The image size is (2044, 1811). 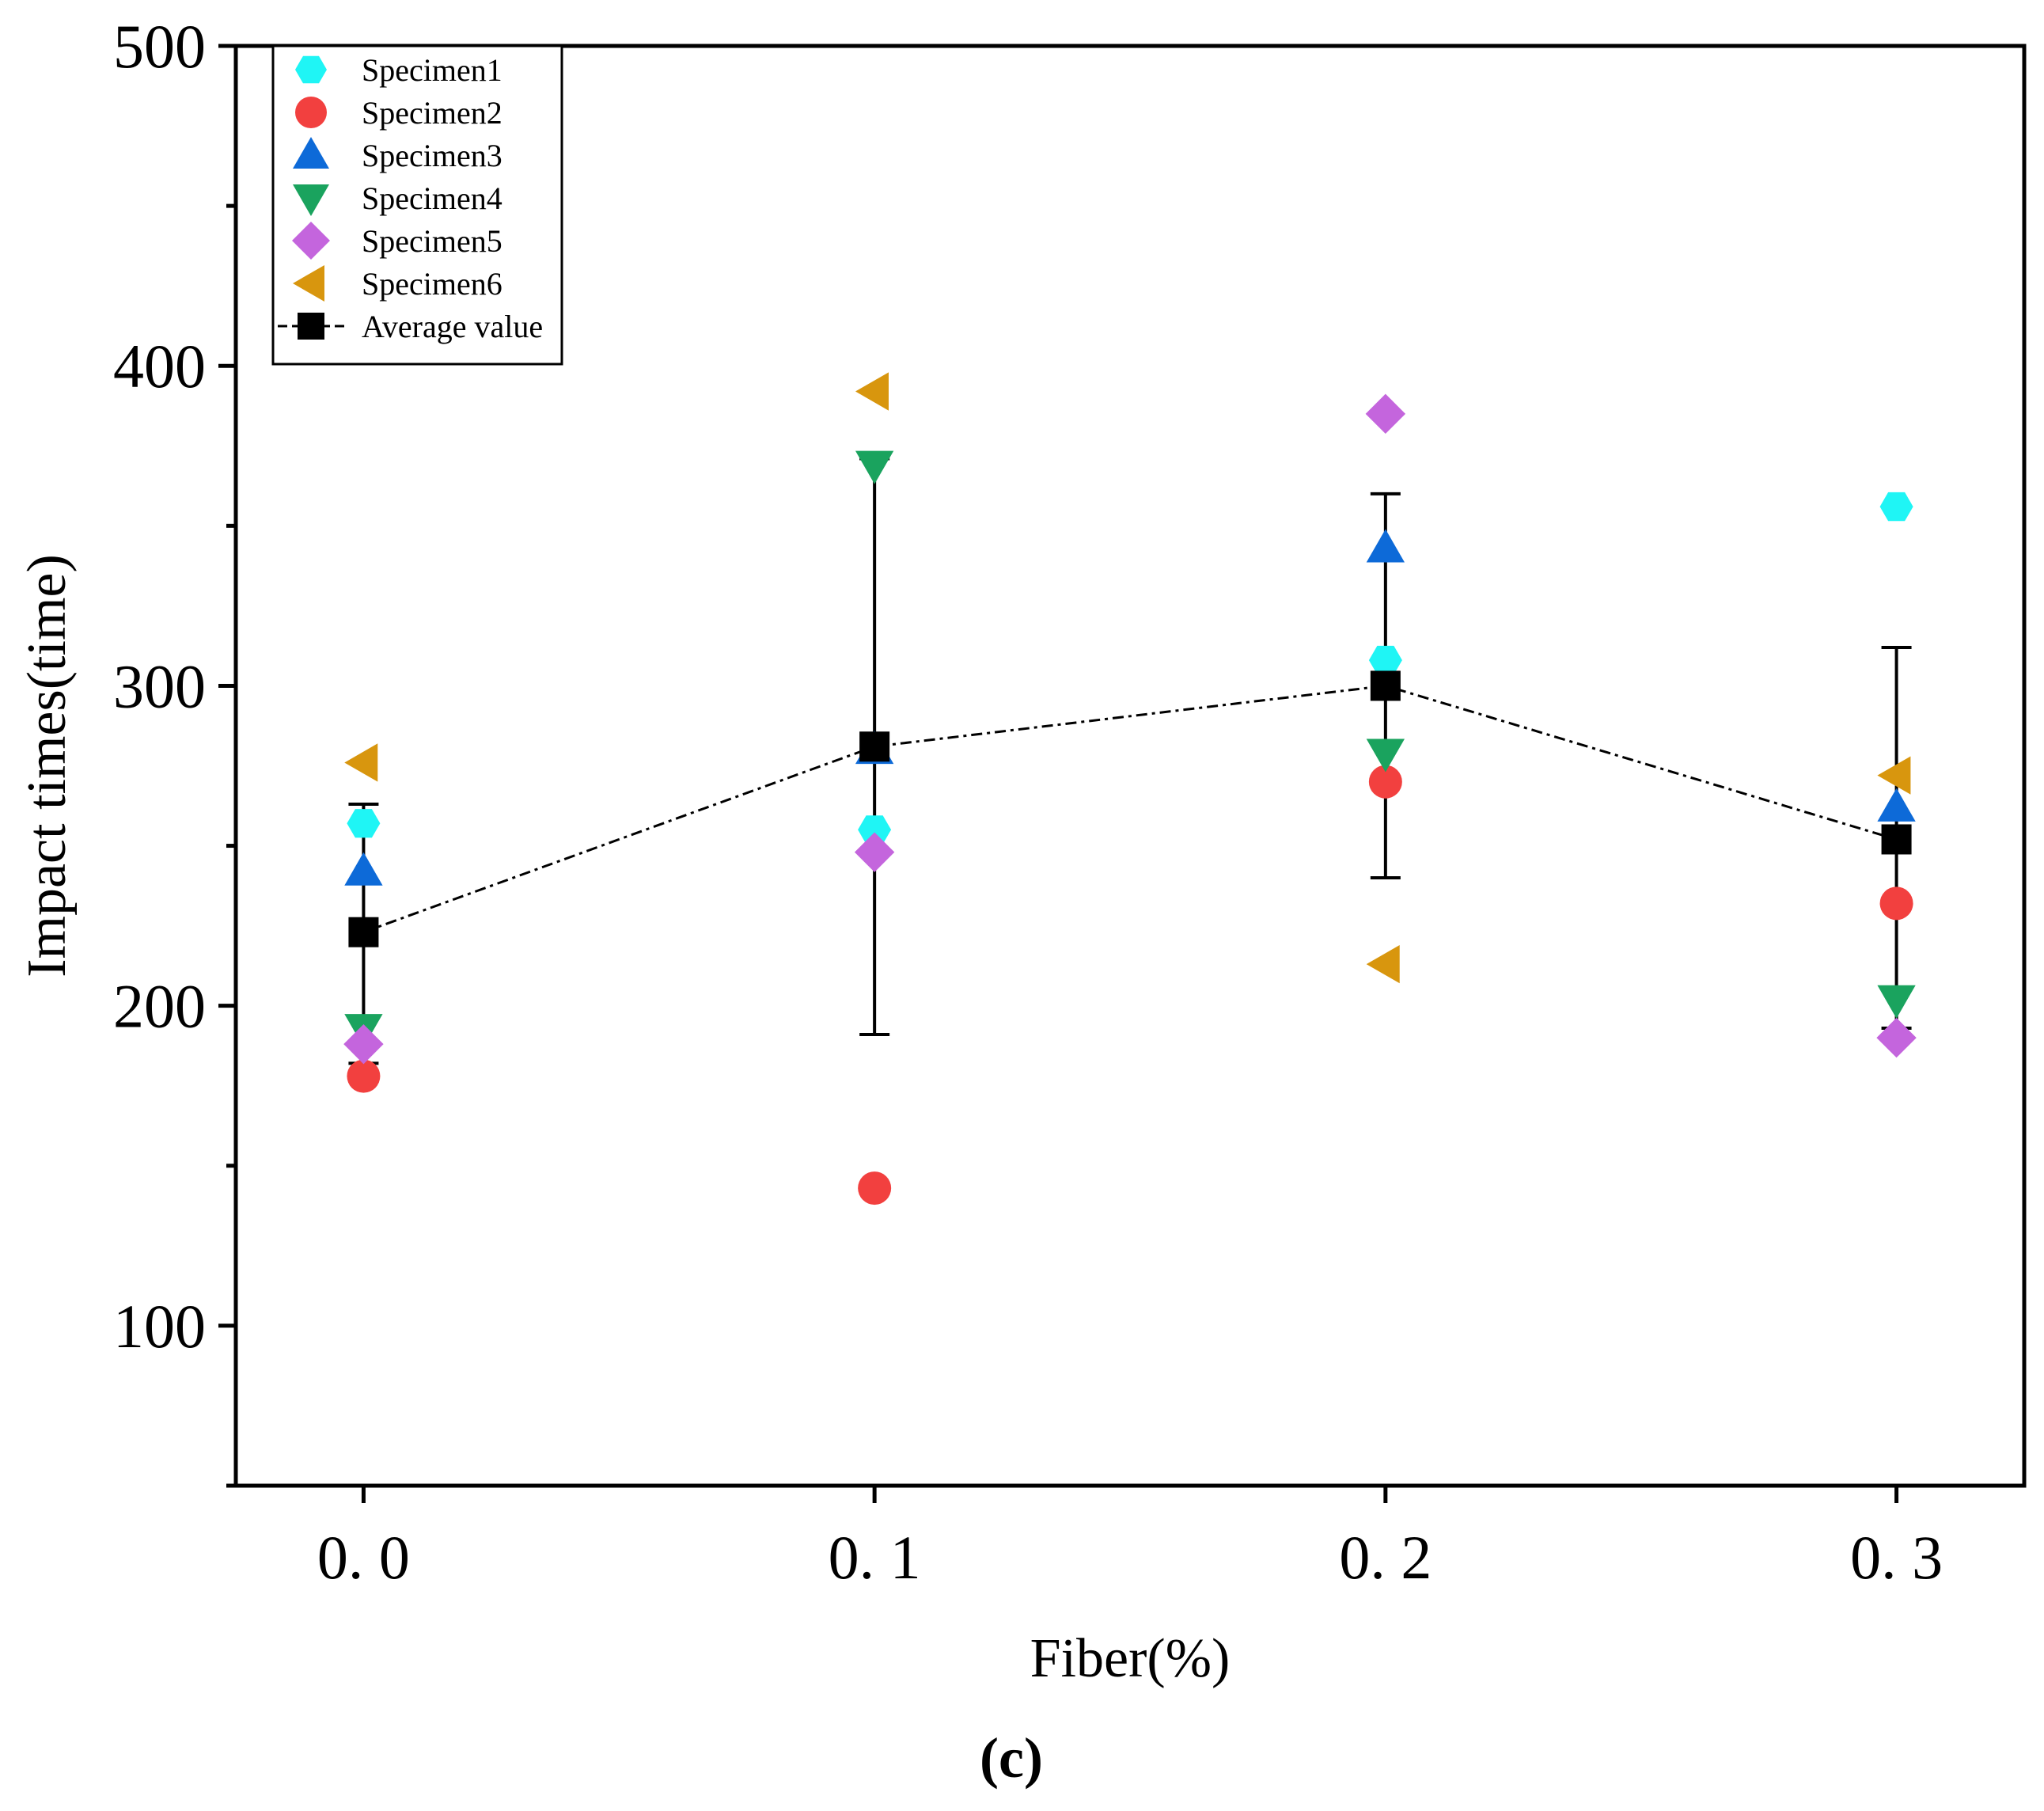 I want to click on x-tick-label: 0. 3, so click(x=1897, y=1558).